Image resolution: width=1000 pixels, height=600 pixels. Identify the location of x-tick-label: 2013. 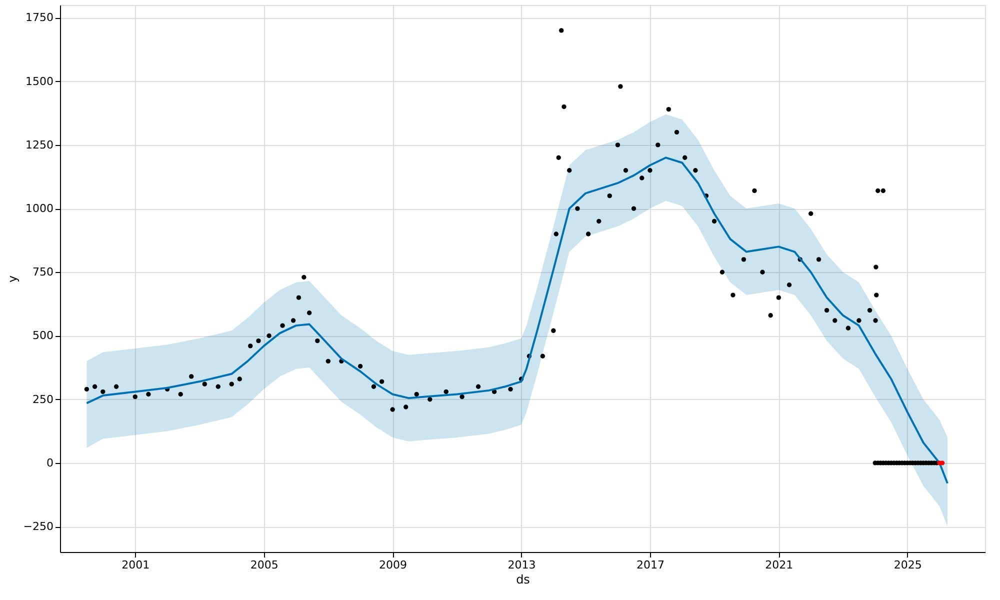
(522, 565).